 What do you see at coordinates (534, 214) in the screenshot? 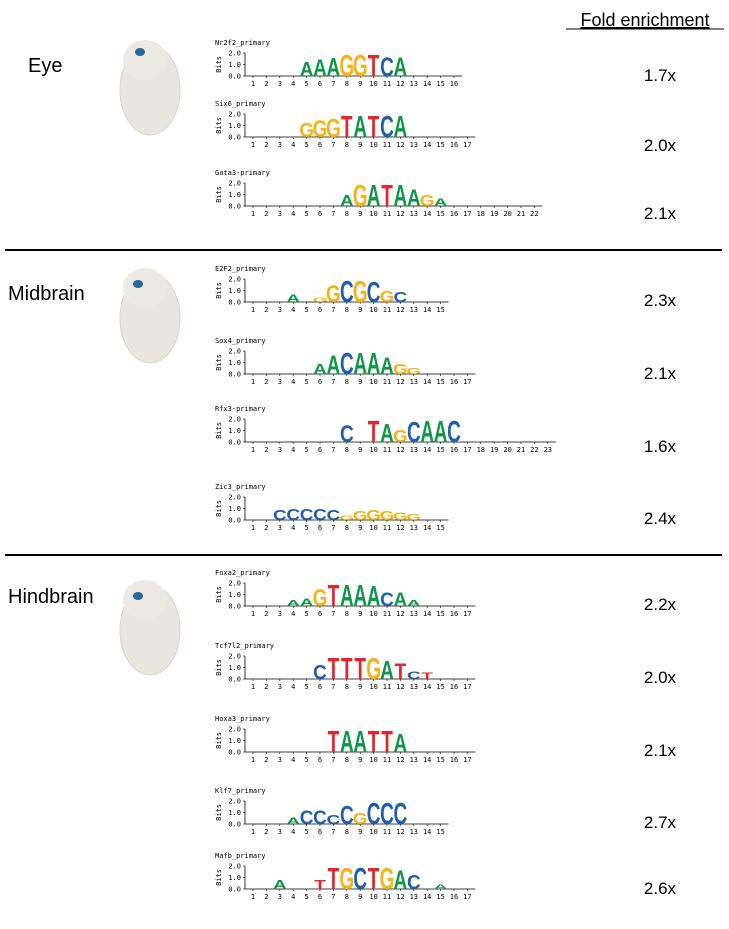
I see `x-tick-label: 22` at bounding box center [534, 214].